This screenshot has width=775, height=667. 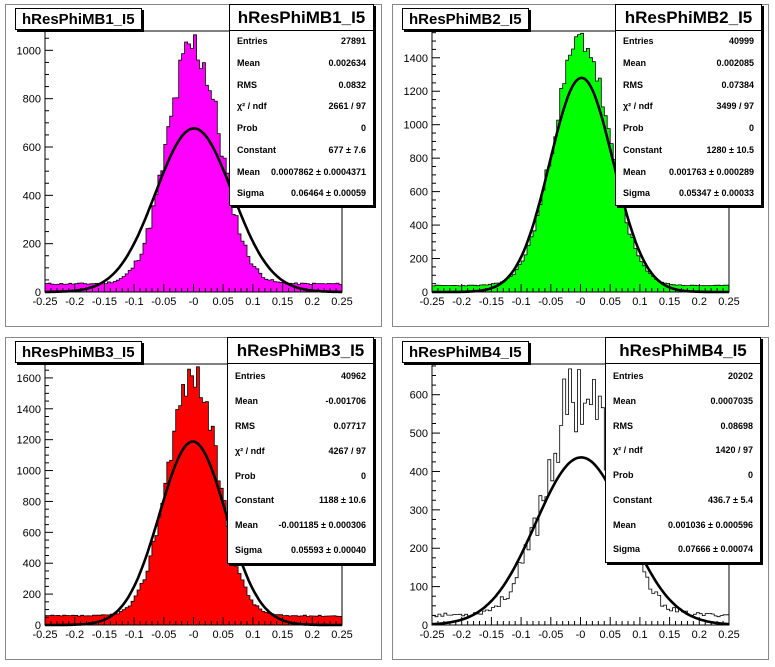 I want to click on stats-row: Constant 1280 ± 10.5, so click(x=688, y=151).